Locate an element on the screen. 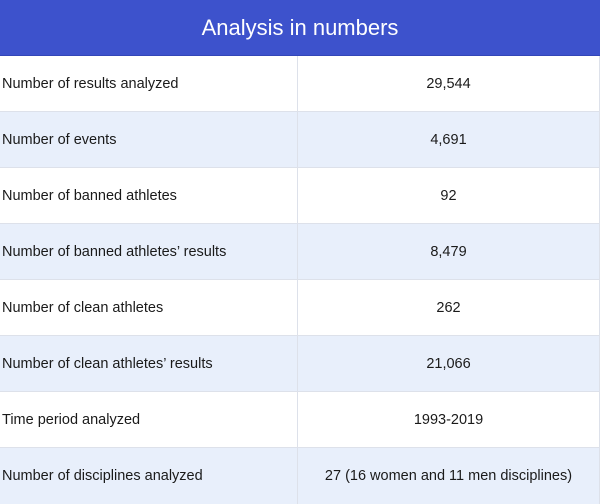  row-label: Number of events is located at coordinates (149, 139).